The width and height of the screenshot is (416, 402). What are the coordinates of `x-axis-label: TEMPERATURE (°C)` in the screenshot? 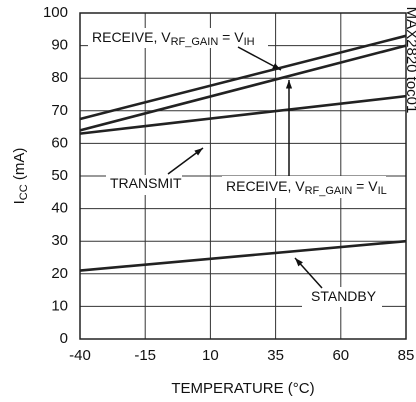 It's located at (242, 388).